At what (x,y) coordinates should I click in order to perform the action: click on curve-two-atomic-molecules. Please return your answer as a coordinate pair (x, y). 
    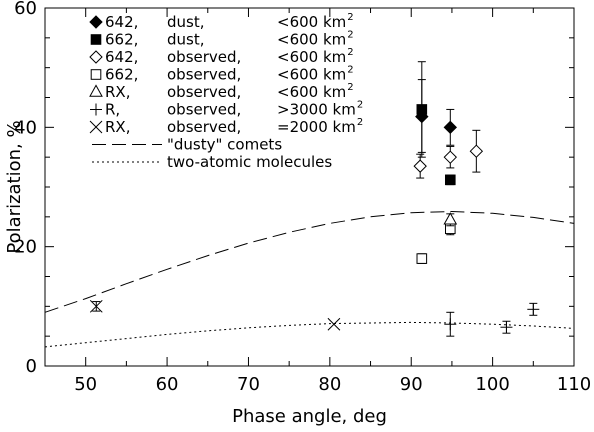
    Looking at the image, I should click on (309, 334).